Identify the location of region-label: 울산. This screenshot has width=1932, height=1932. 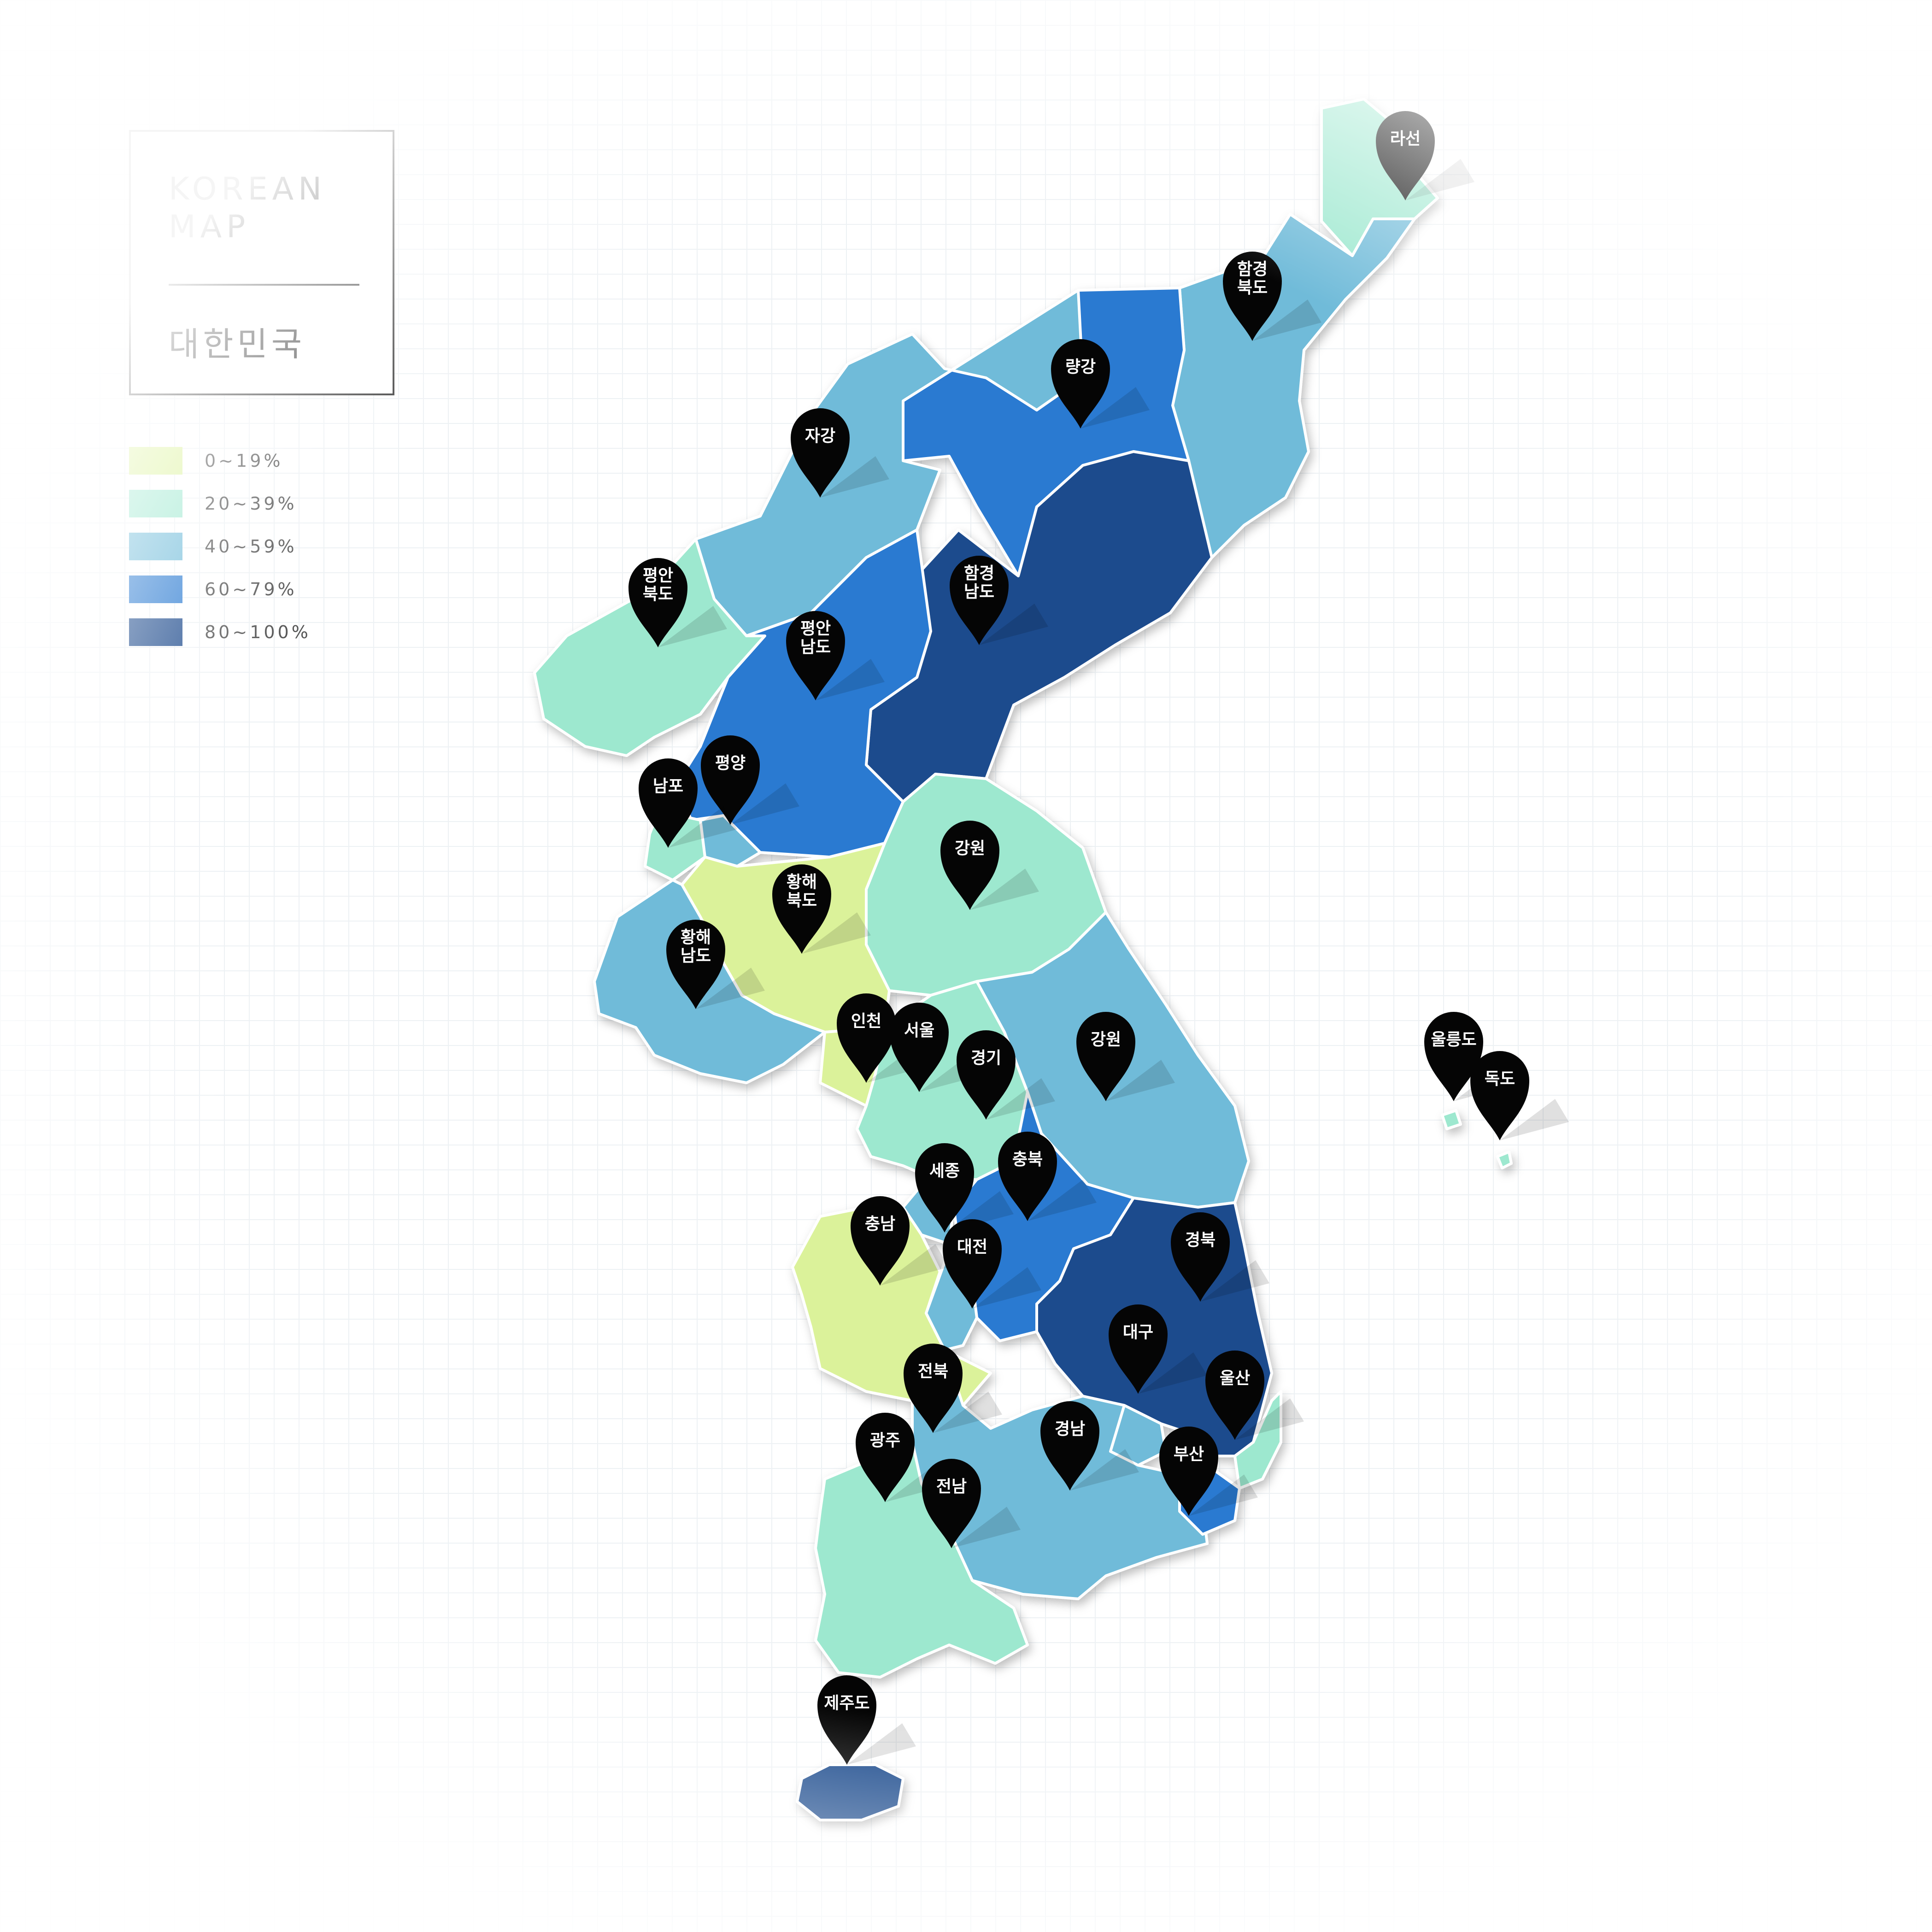
(1235, 1378).